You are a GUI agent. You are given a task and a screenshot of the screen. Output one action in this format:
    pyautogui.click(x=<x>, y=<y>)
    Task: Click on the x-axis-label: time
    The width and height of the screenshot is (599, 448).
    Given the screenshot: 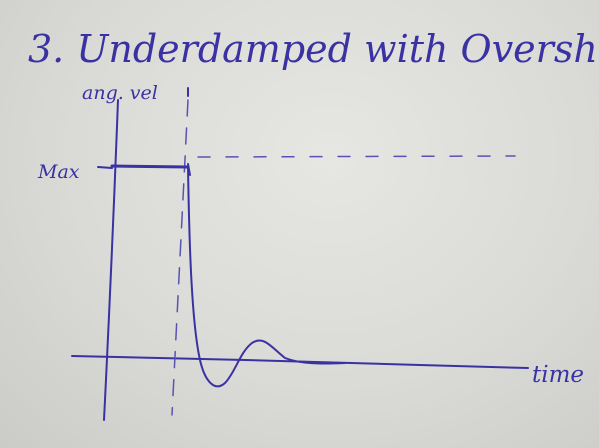 What is the action you would take?
    pyautogui.click(x=558, y=375)
    